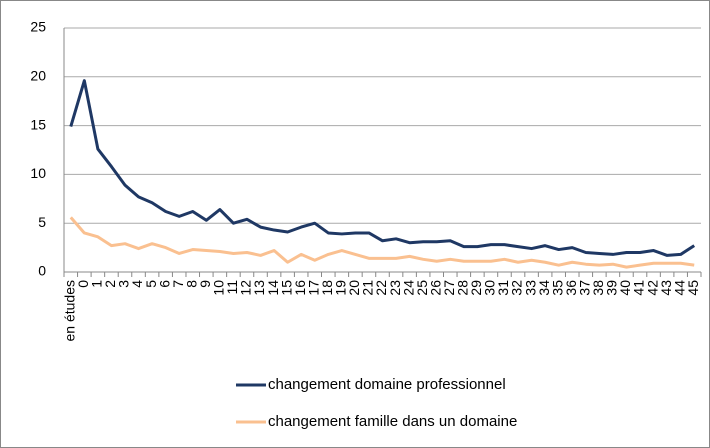  What do you see at coordinates (110, 284) in the screenshot?
I see `x-tick-label: 2` at bounding box center [110, 284].